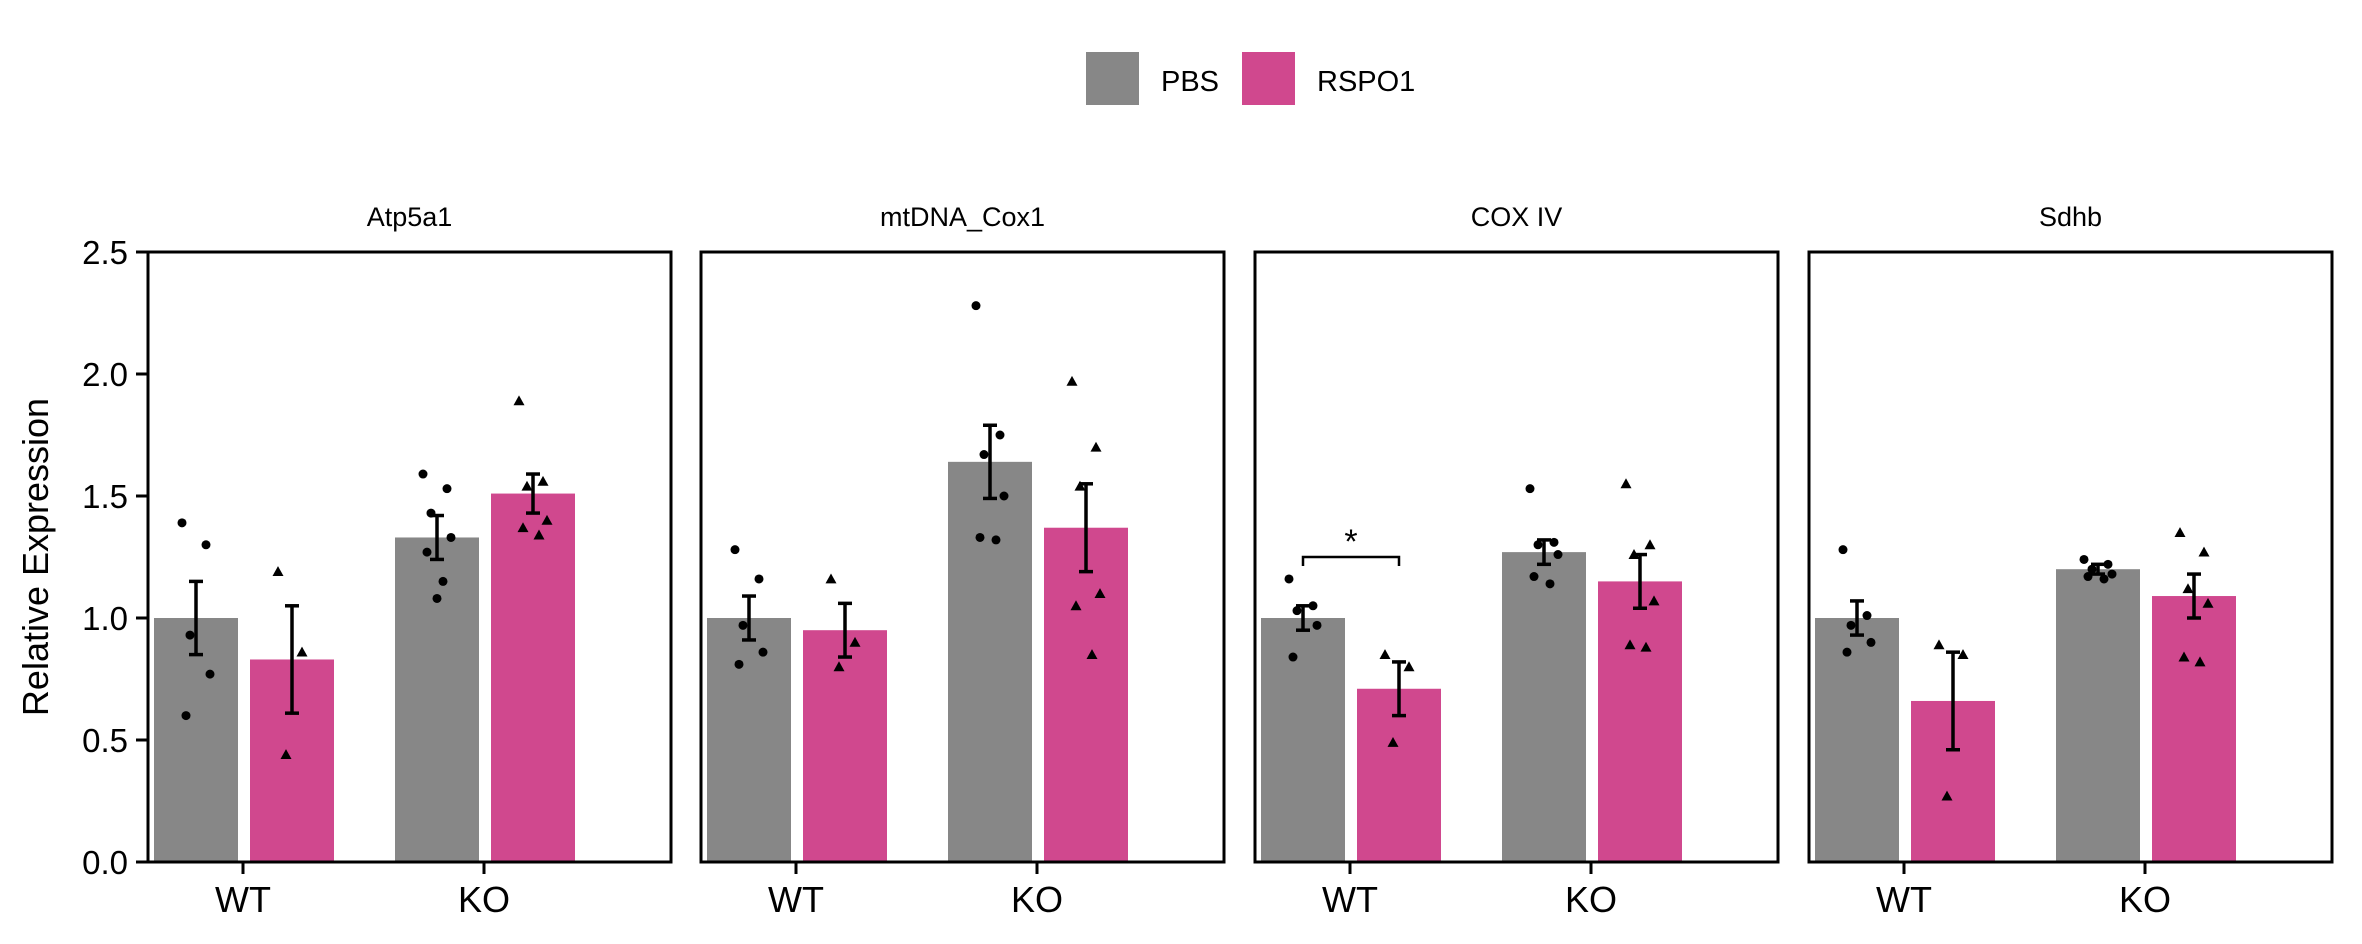 Image resolution: width=2362 pixels, height=944 pixels. Describe the element at coordinates (35, 557) in the screenshot. I see `y-axis-label: Relative Expression` at that location.